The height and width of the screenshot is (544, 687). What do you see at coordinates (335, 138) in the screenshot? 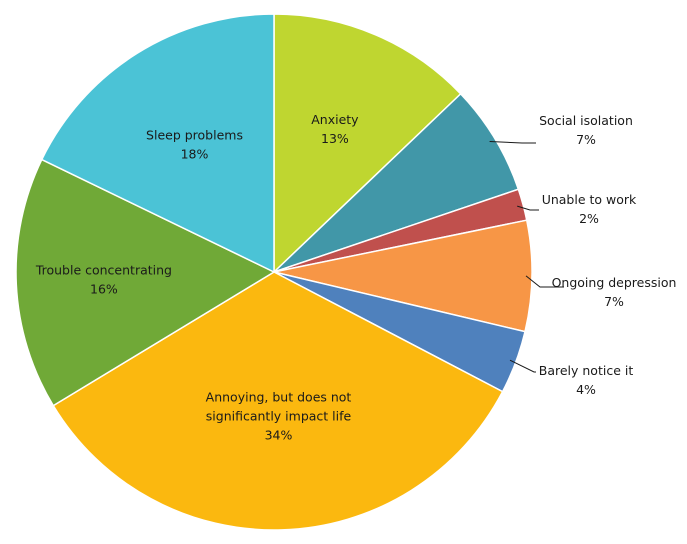
I see `slice-value-label-0: 13%` at bounding box center [335, 138].